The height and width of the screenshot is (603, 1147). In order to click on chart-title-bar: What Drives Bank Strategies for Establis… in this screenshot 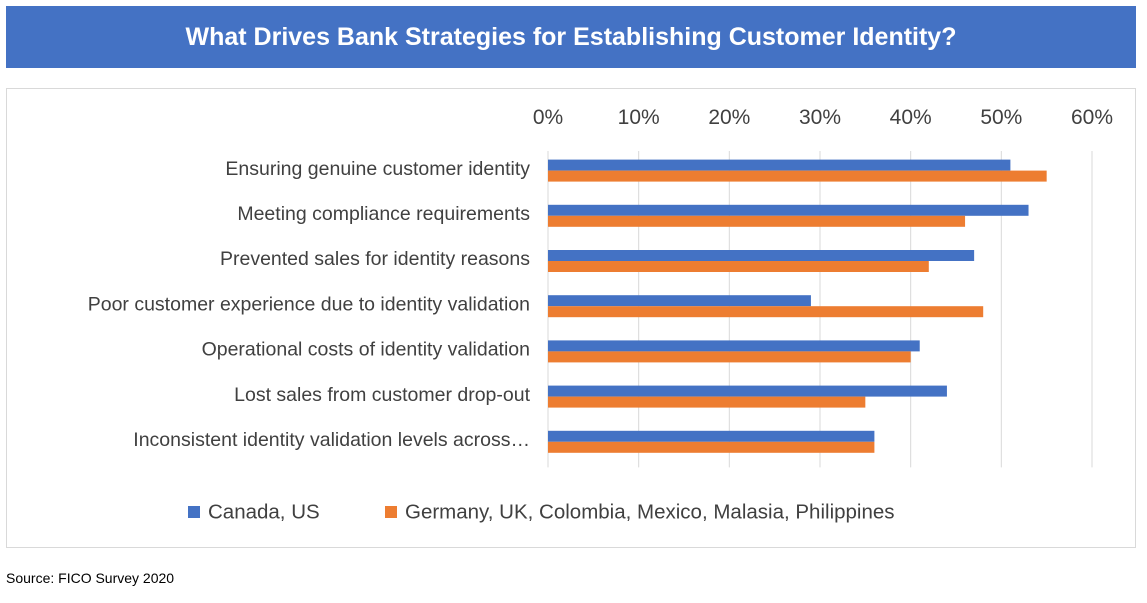, I will do `click(571, 37)`.